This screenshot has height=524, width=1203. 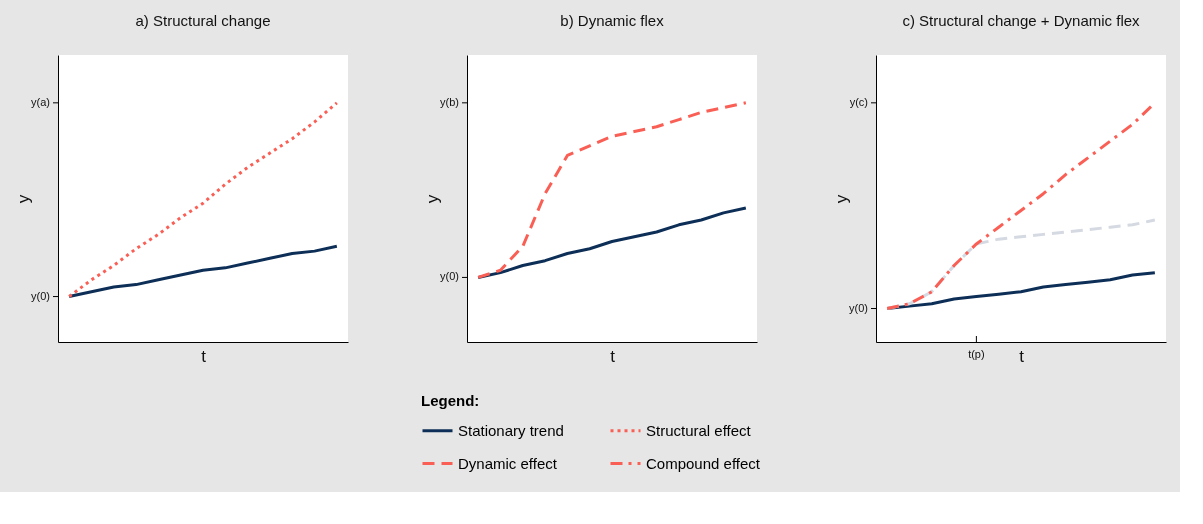 What do you see at coordinates (40, 101) in the screenshot?
I see `text: y(a)` at bounding box center [40, 101].